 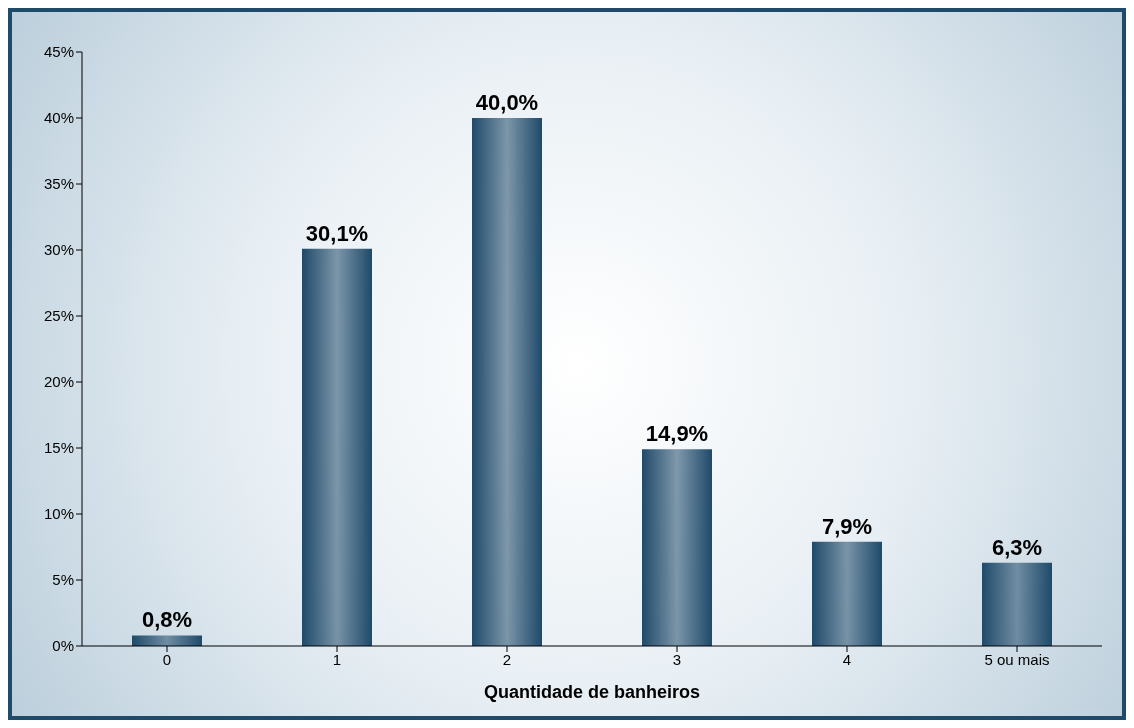 I want to click on y-tick-label: 25%, so click(x=58, y=316).